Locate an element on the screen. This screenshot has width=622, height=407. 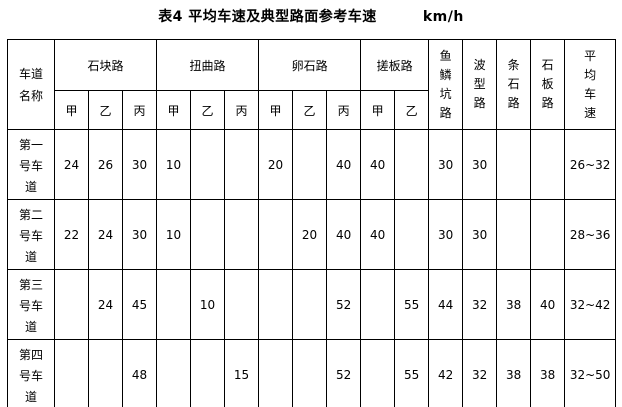
data-cell: 32~50 is located at coordinates (590, 373).